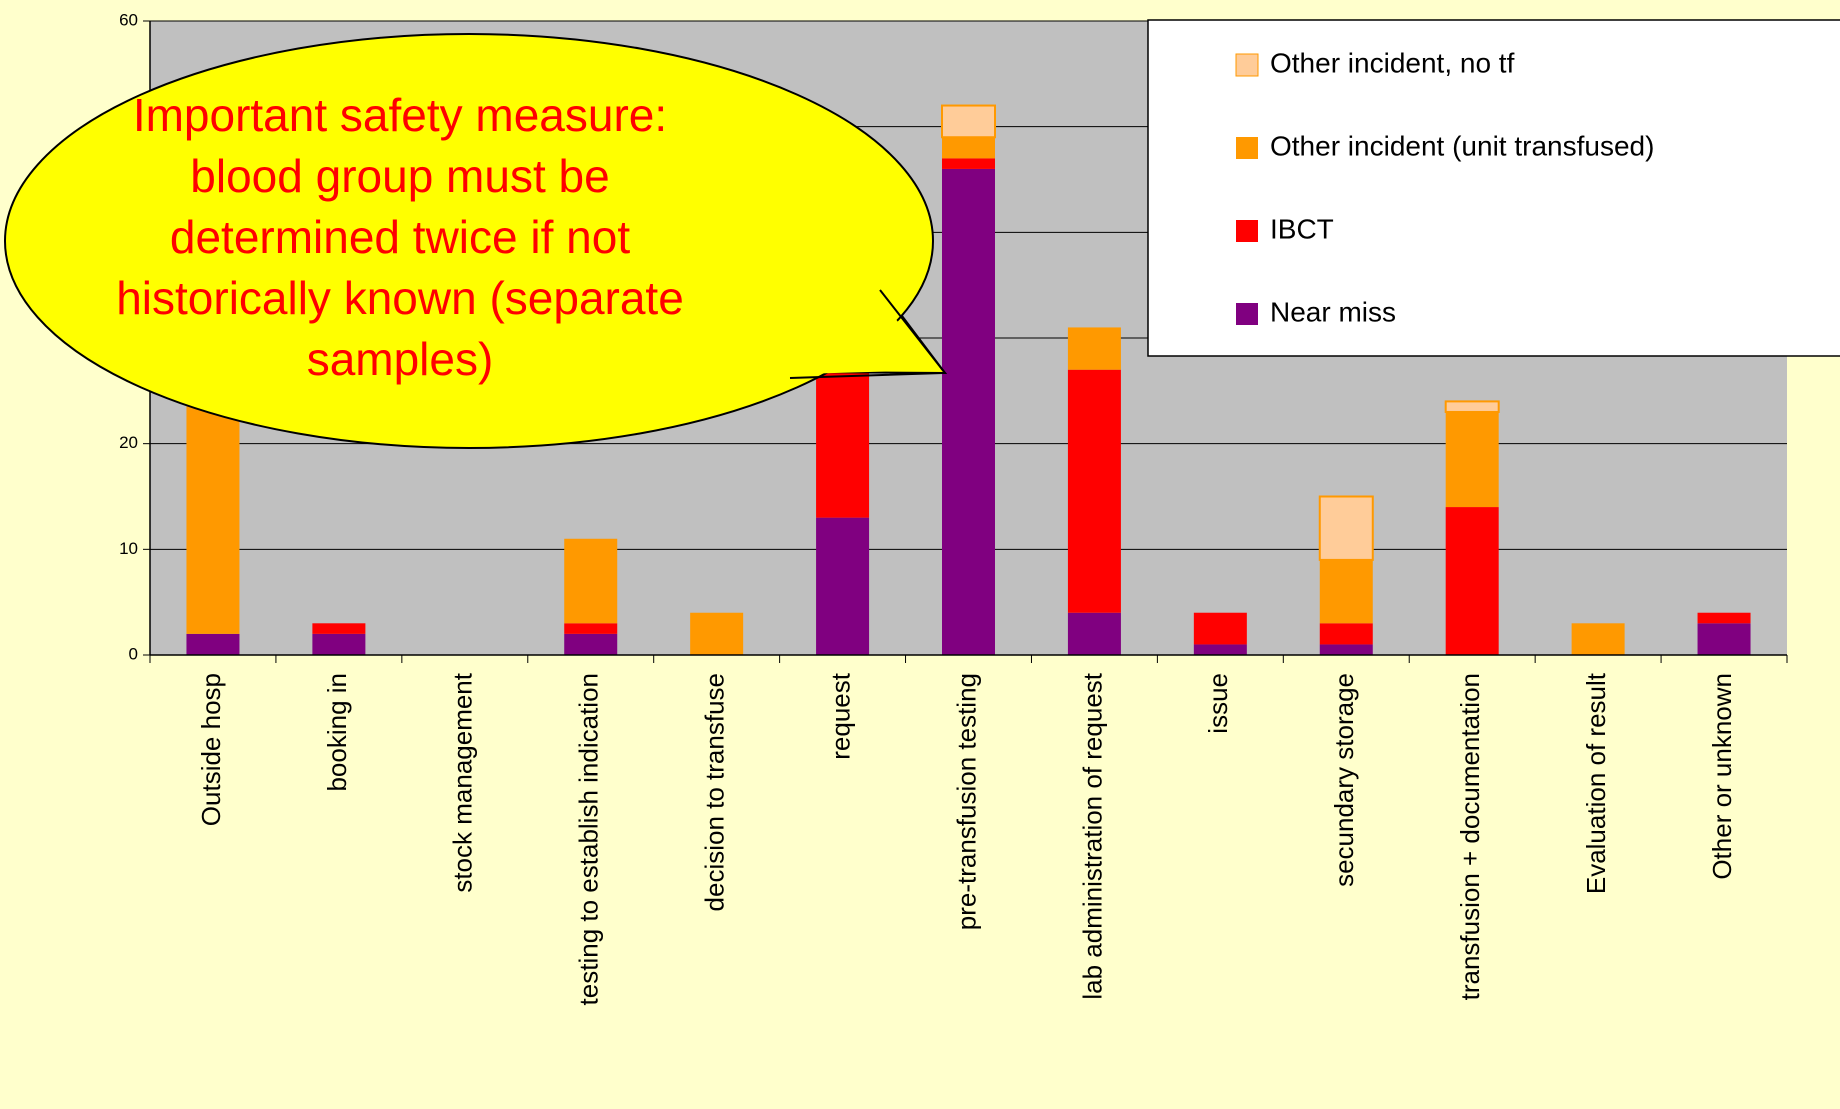 Image resolution: width=1840 pixels, height=1109 pixels. What do you see at coordinates (1722, 776) in the screenshot?
I see `x-tick-label: Other or unknown` at bounding box center [1722, 776].